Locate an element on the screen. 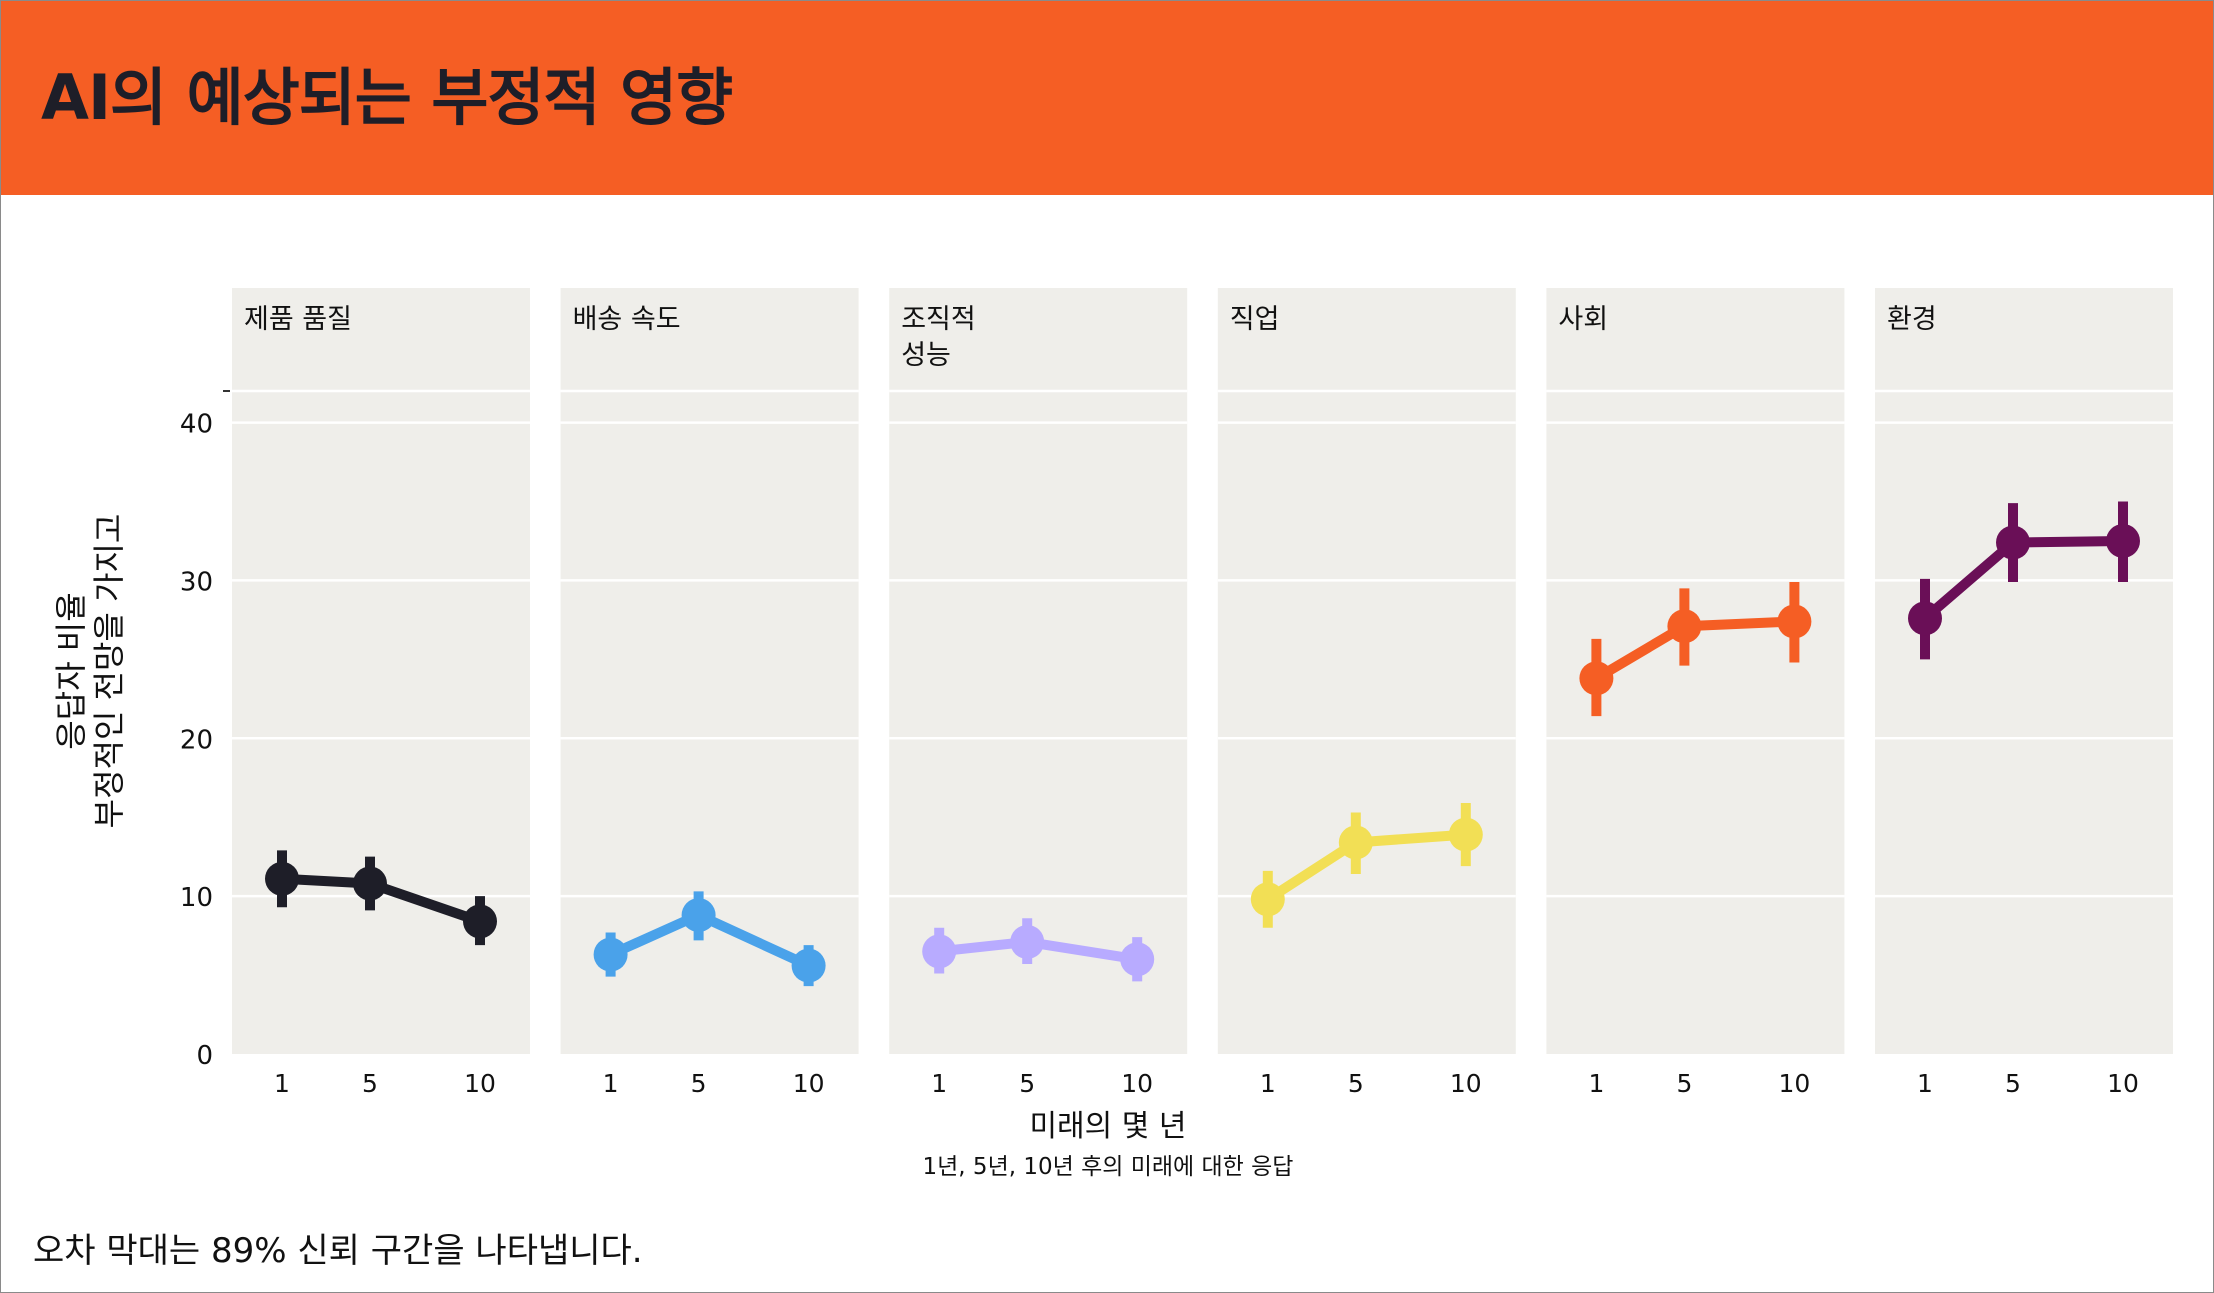 The height and width of the screenshot is (1293, 2214). y-axis-label: 응답자 비율 부정적인 전망을 가지고 is located at coordinates (90, 671).